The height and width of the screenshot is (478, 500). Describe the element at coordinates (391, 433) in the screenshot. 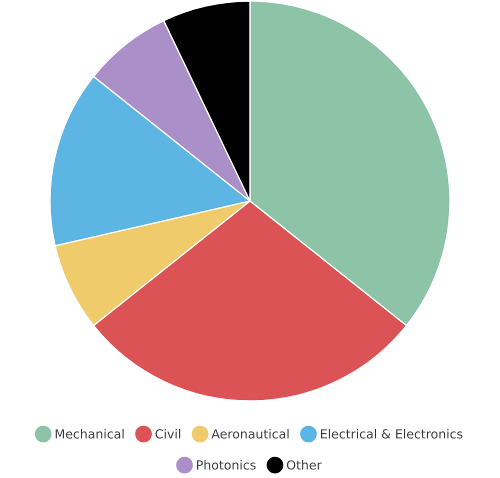

I see `legend-label: Electrical & Electronics` at that location.